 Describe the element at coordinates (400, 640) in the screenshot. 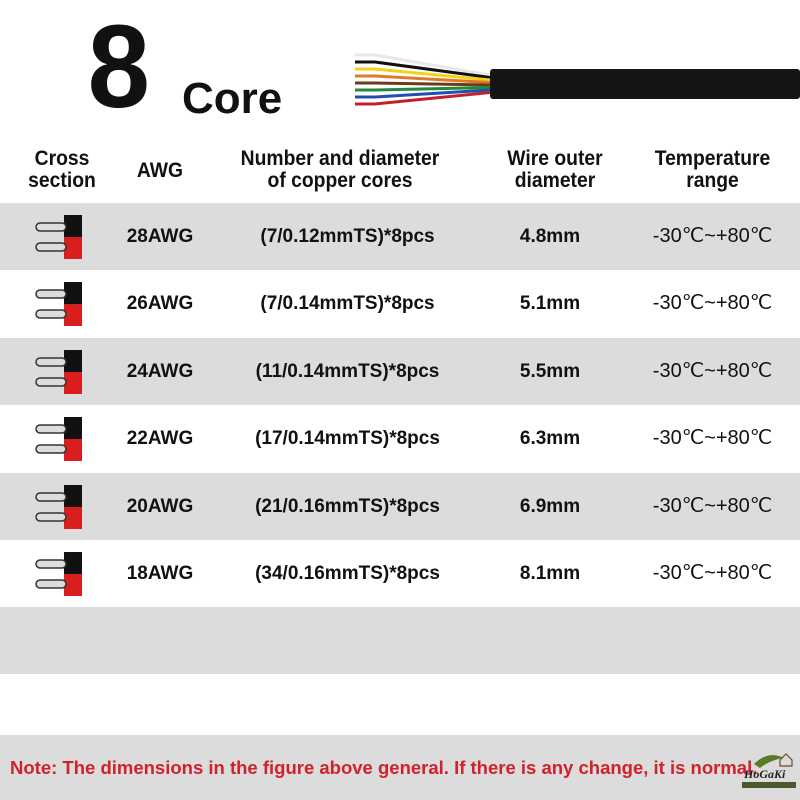

I see `empty-row` at that location.